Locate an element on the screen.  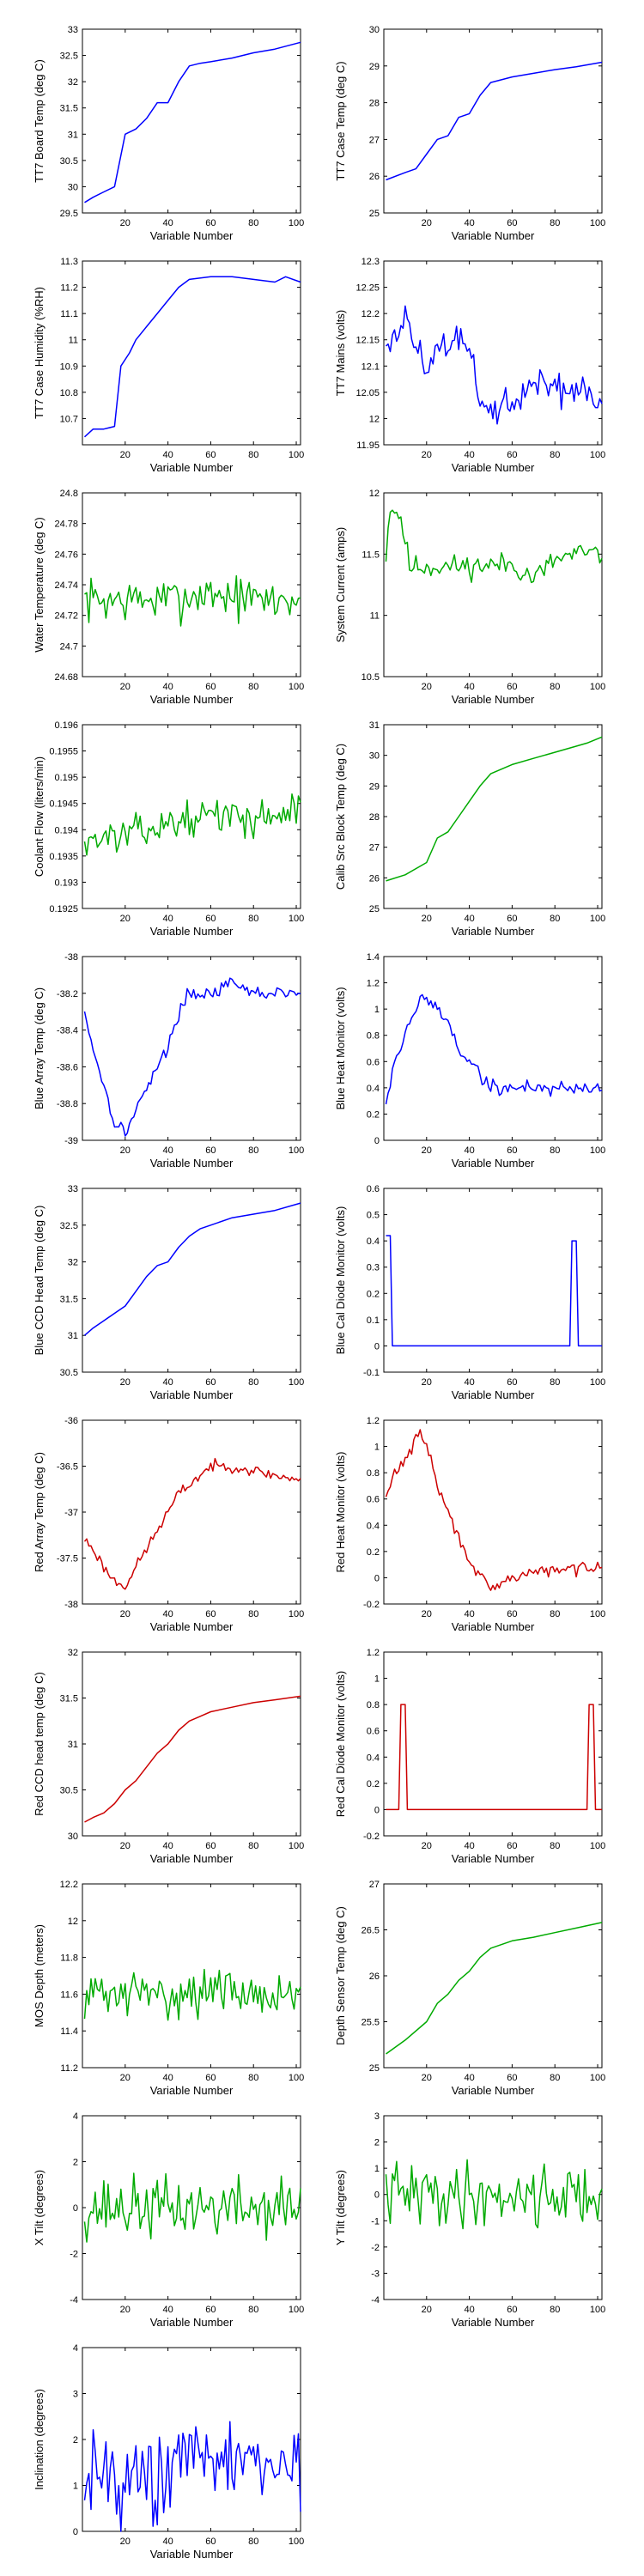
y-tick-label: 25.5 is located at coordinates (370, 2023).